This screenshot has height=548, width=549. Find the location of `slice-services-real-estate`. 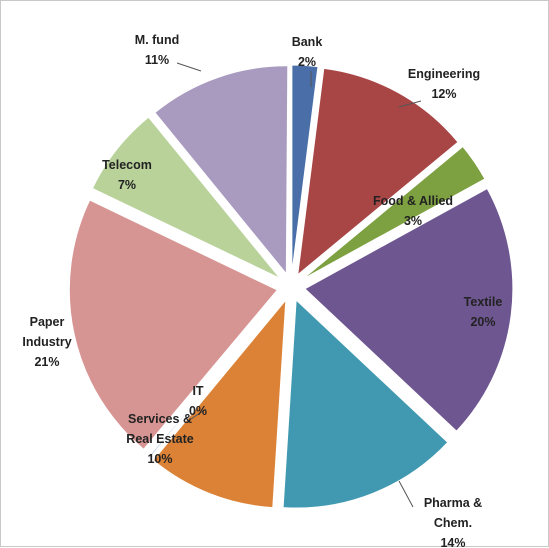

slice-services-real-estate is located at coordinates (219, 403).